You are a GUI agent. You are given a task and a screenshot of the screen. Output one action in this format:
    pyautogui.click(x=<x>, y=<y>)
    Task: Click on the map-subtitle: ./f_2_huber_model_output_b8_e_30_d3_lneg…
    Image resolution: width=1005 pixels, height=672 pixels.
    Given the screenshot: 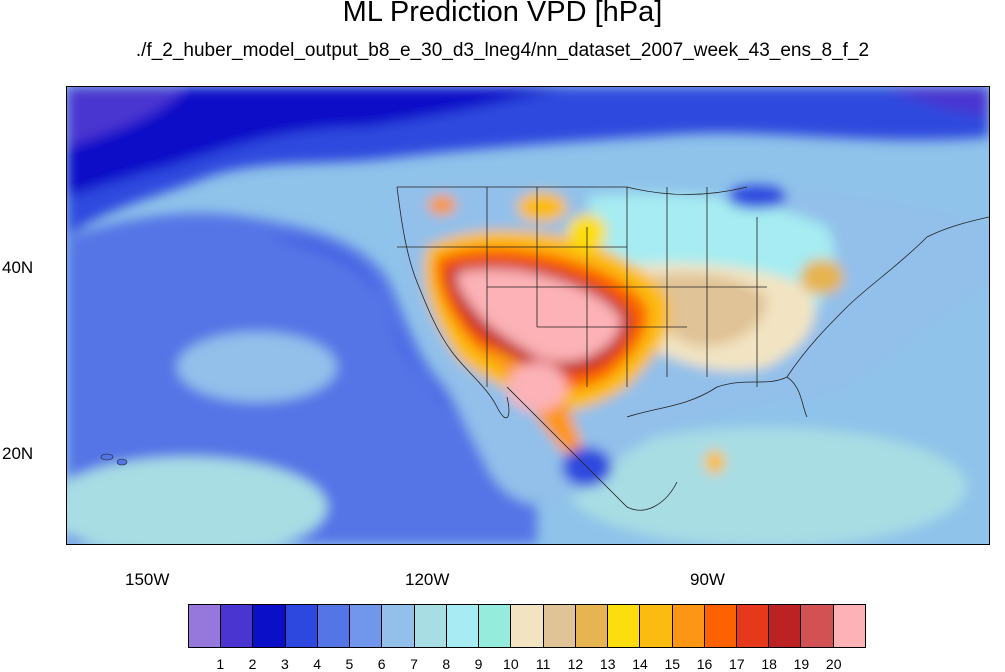 What is the action you would take?
    pyautogui.click(x=502, y=50)
    